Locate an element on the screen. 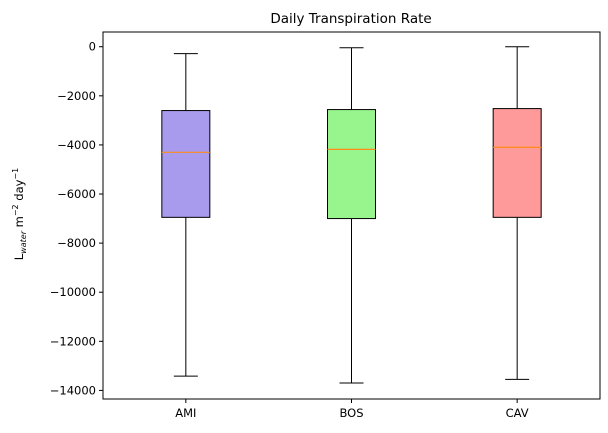  y-tick-label: −10000 is located at coordinates (73, 292).